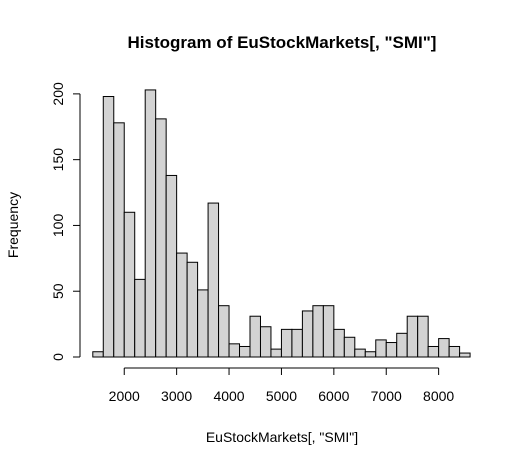 The width and height of the screenshot is (525, 466). I want to click on y-axis-label: Frequency, so click(13, 225).